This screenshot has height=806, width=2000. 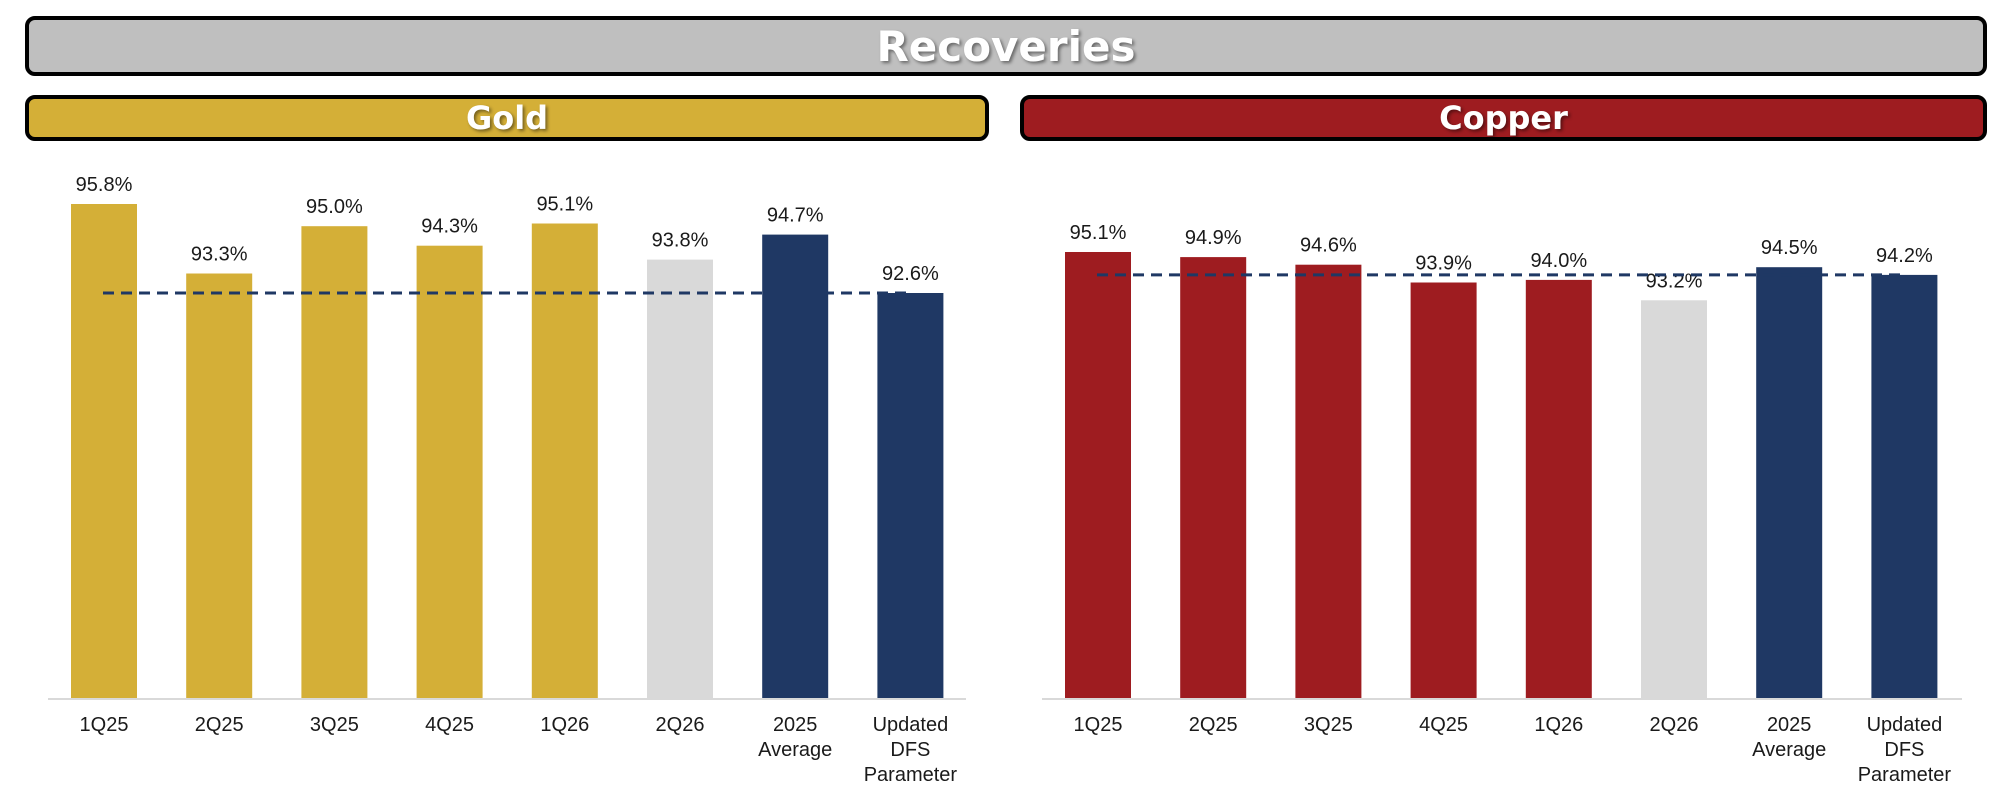 What do you see at coordinates (1905, 775) in the screenshot?
I see `copper-category-label-8-line-3: Parameter` at bounding box center [1905, 775].